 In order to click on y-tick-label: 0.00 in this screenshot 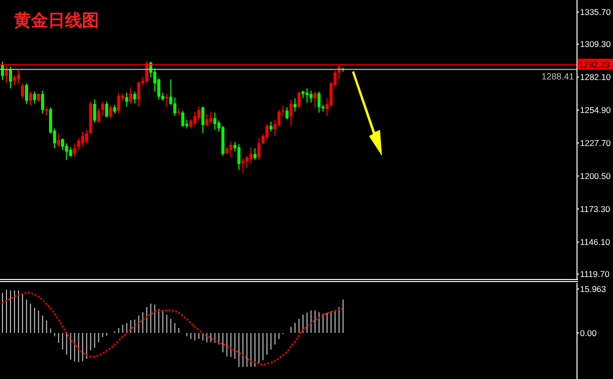, I will do `click(588, 333)`.